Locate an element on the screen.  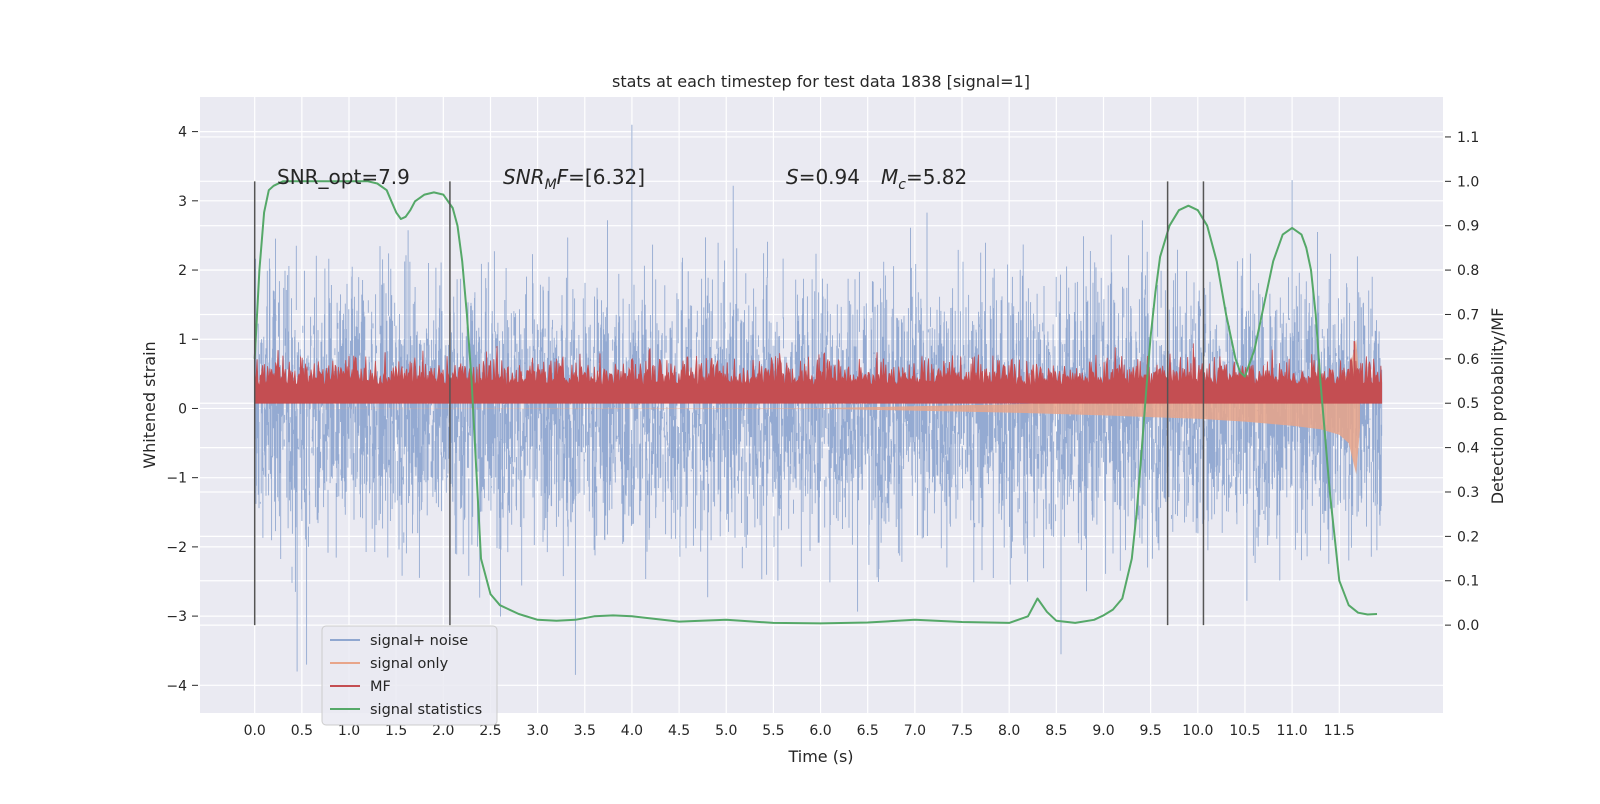
x-tick-label: 0.5 is located at coordinates (302, 731).